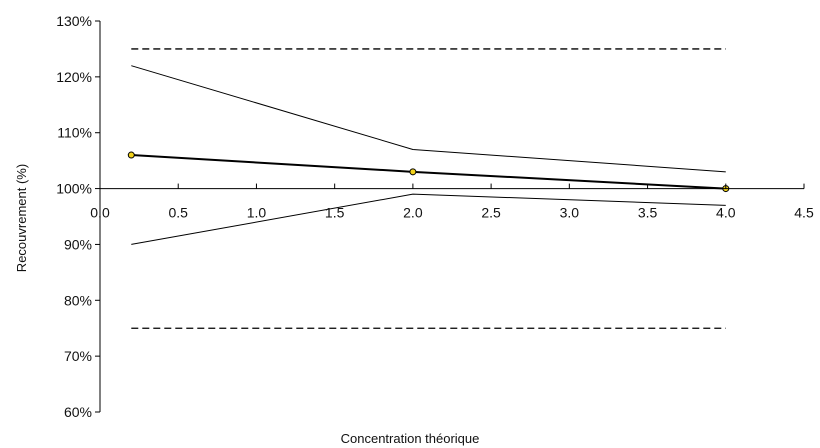 Image resolution: width=820 pixels, height=448 pixels. I want to click on x-axis-title: Concentration théorique, so click(410, 438).